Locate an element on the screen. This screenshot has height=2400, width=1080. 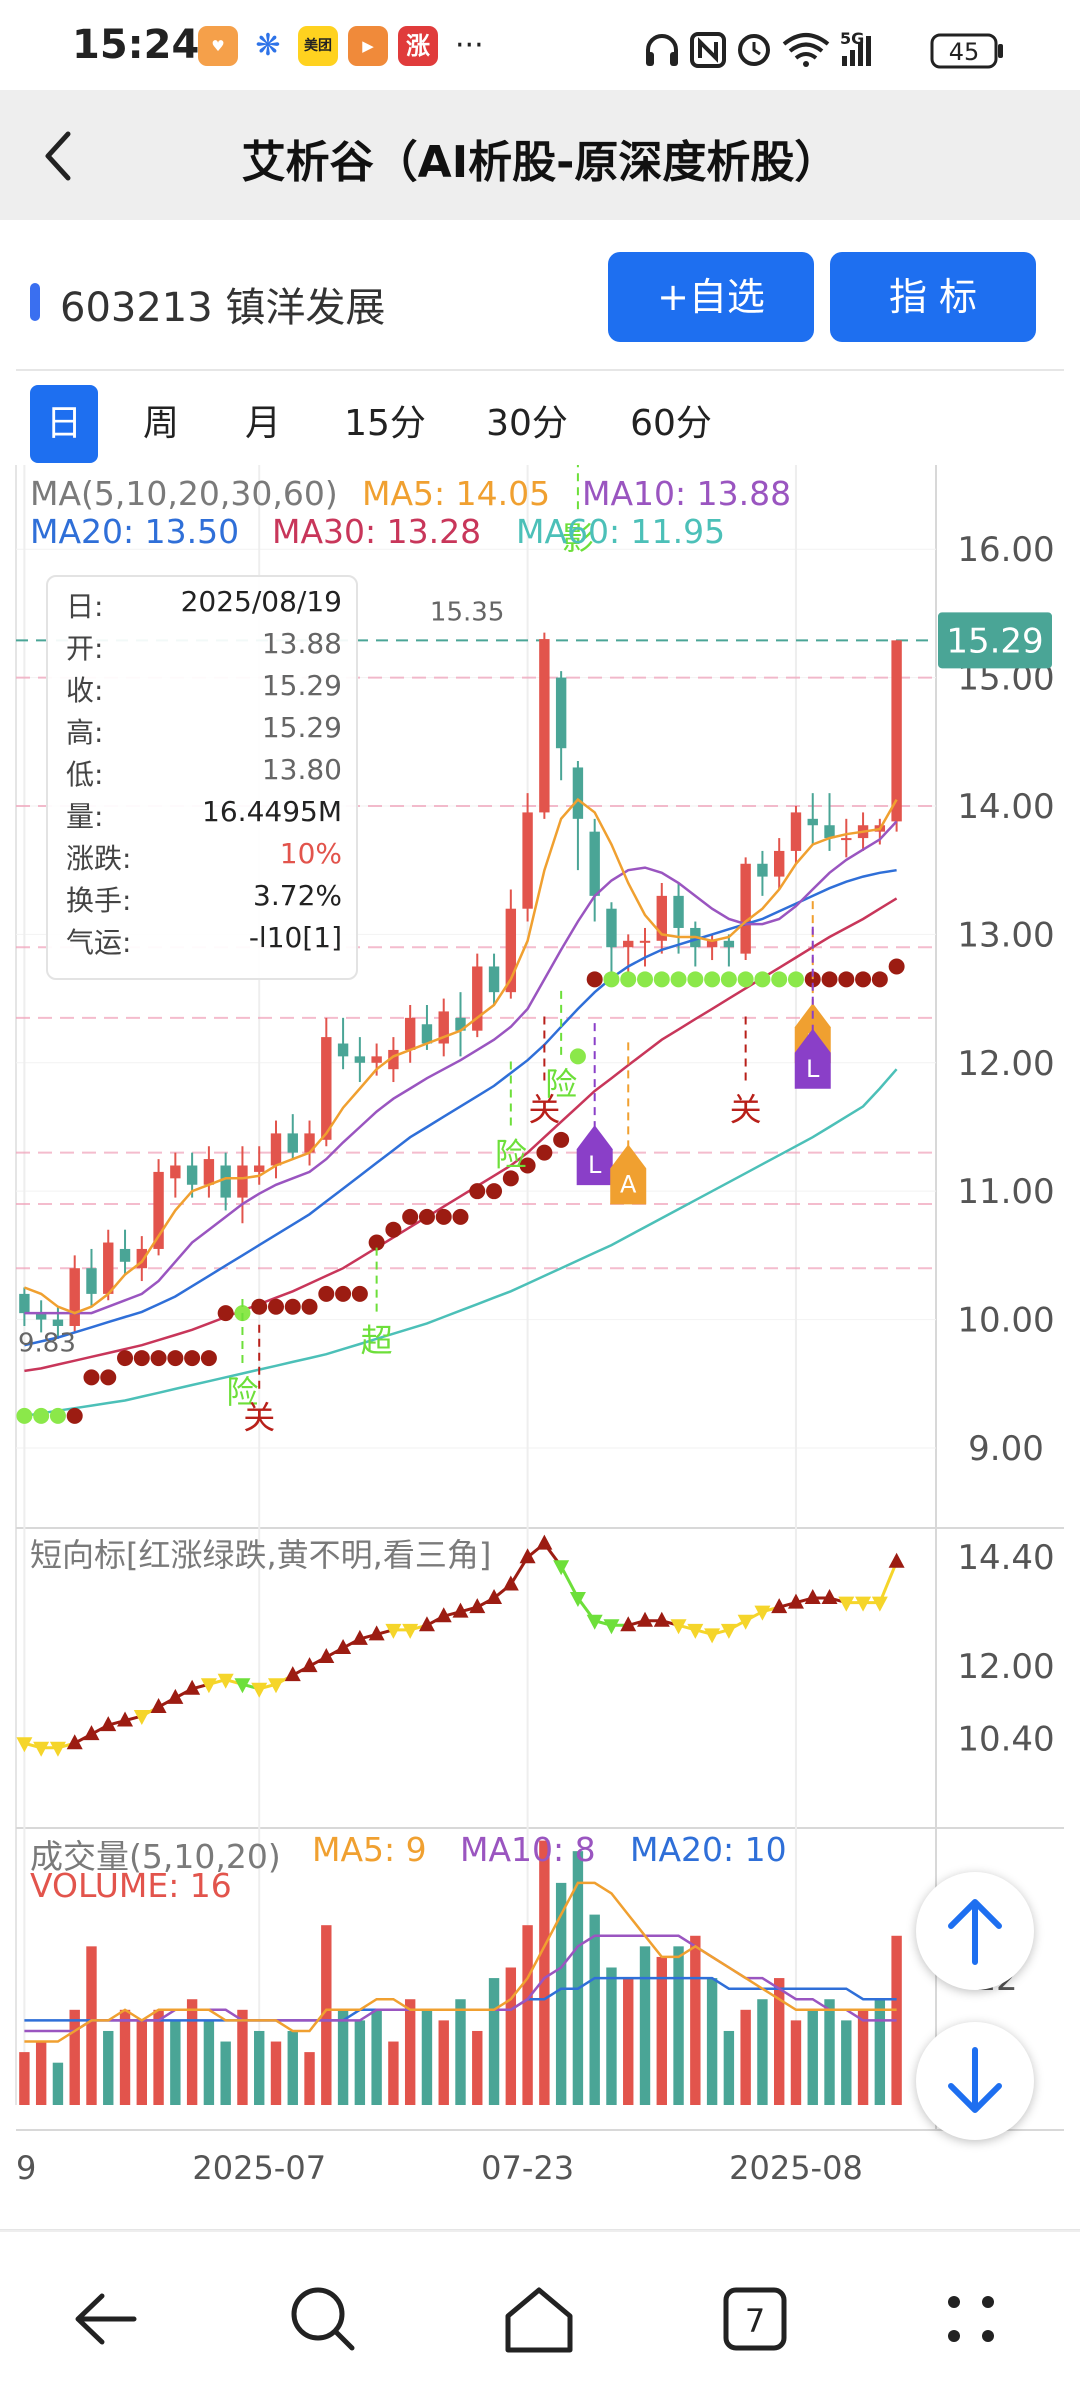
meituan-app-label: 美团 is located at coordinates (318, 46).